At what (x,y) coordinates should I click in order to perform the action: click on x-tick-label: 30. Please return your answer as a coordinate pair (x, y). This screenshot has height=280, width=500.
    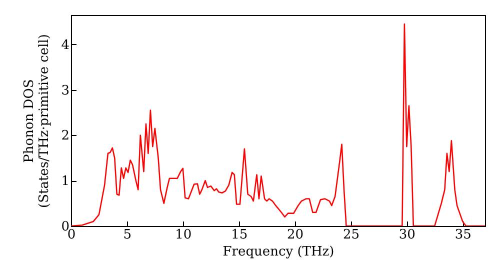
    Looking at the image, I should click on (407, 235).